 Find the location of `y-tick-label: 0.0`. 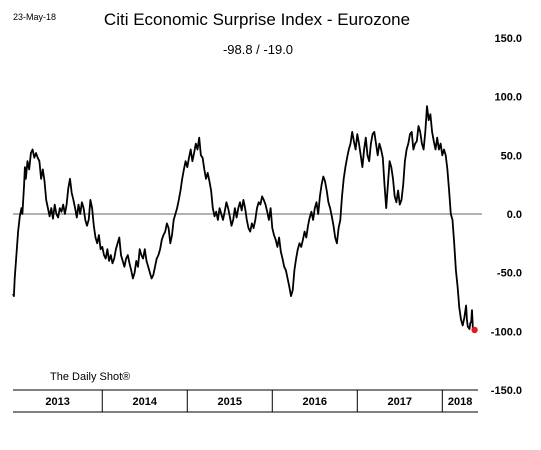

y-tick-label: 0.0 is located at coordinates (514, 215).